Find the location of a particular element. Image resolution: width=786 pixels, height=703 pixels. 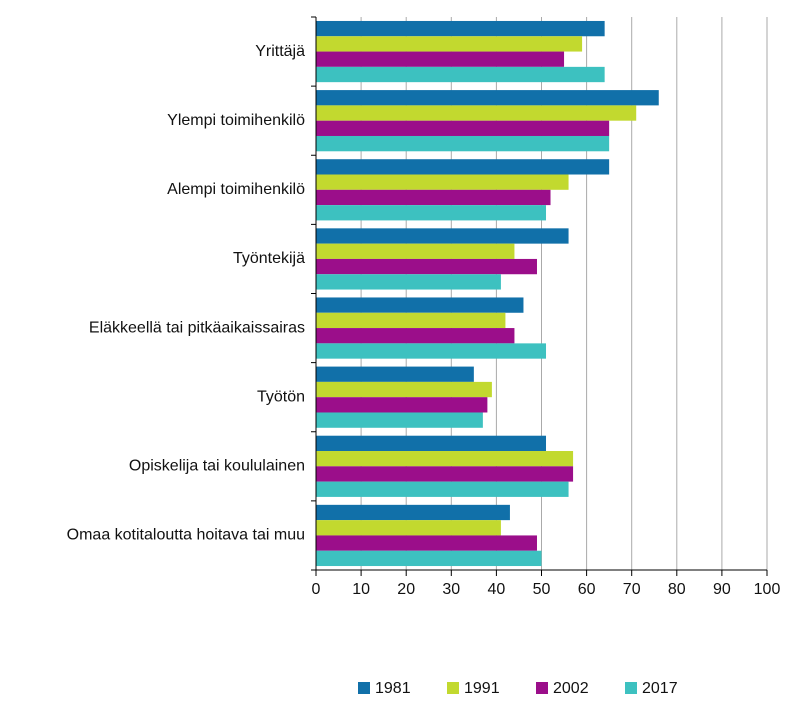

y-tick-label: Työtön is located at coordinates (281, 396).